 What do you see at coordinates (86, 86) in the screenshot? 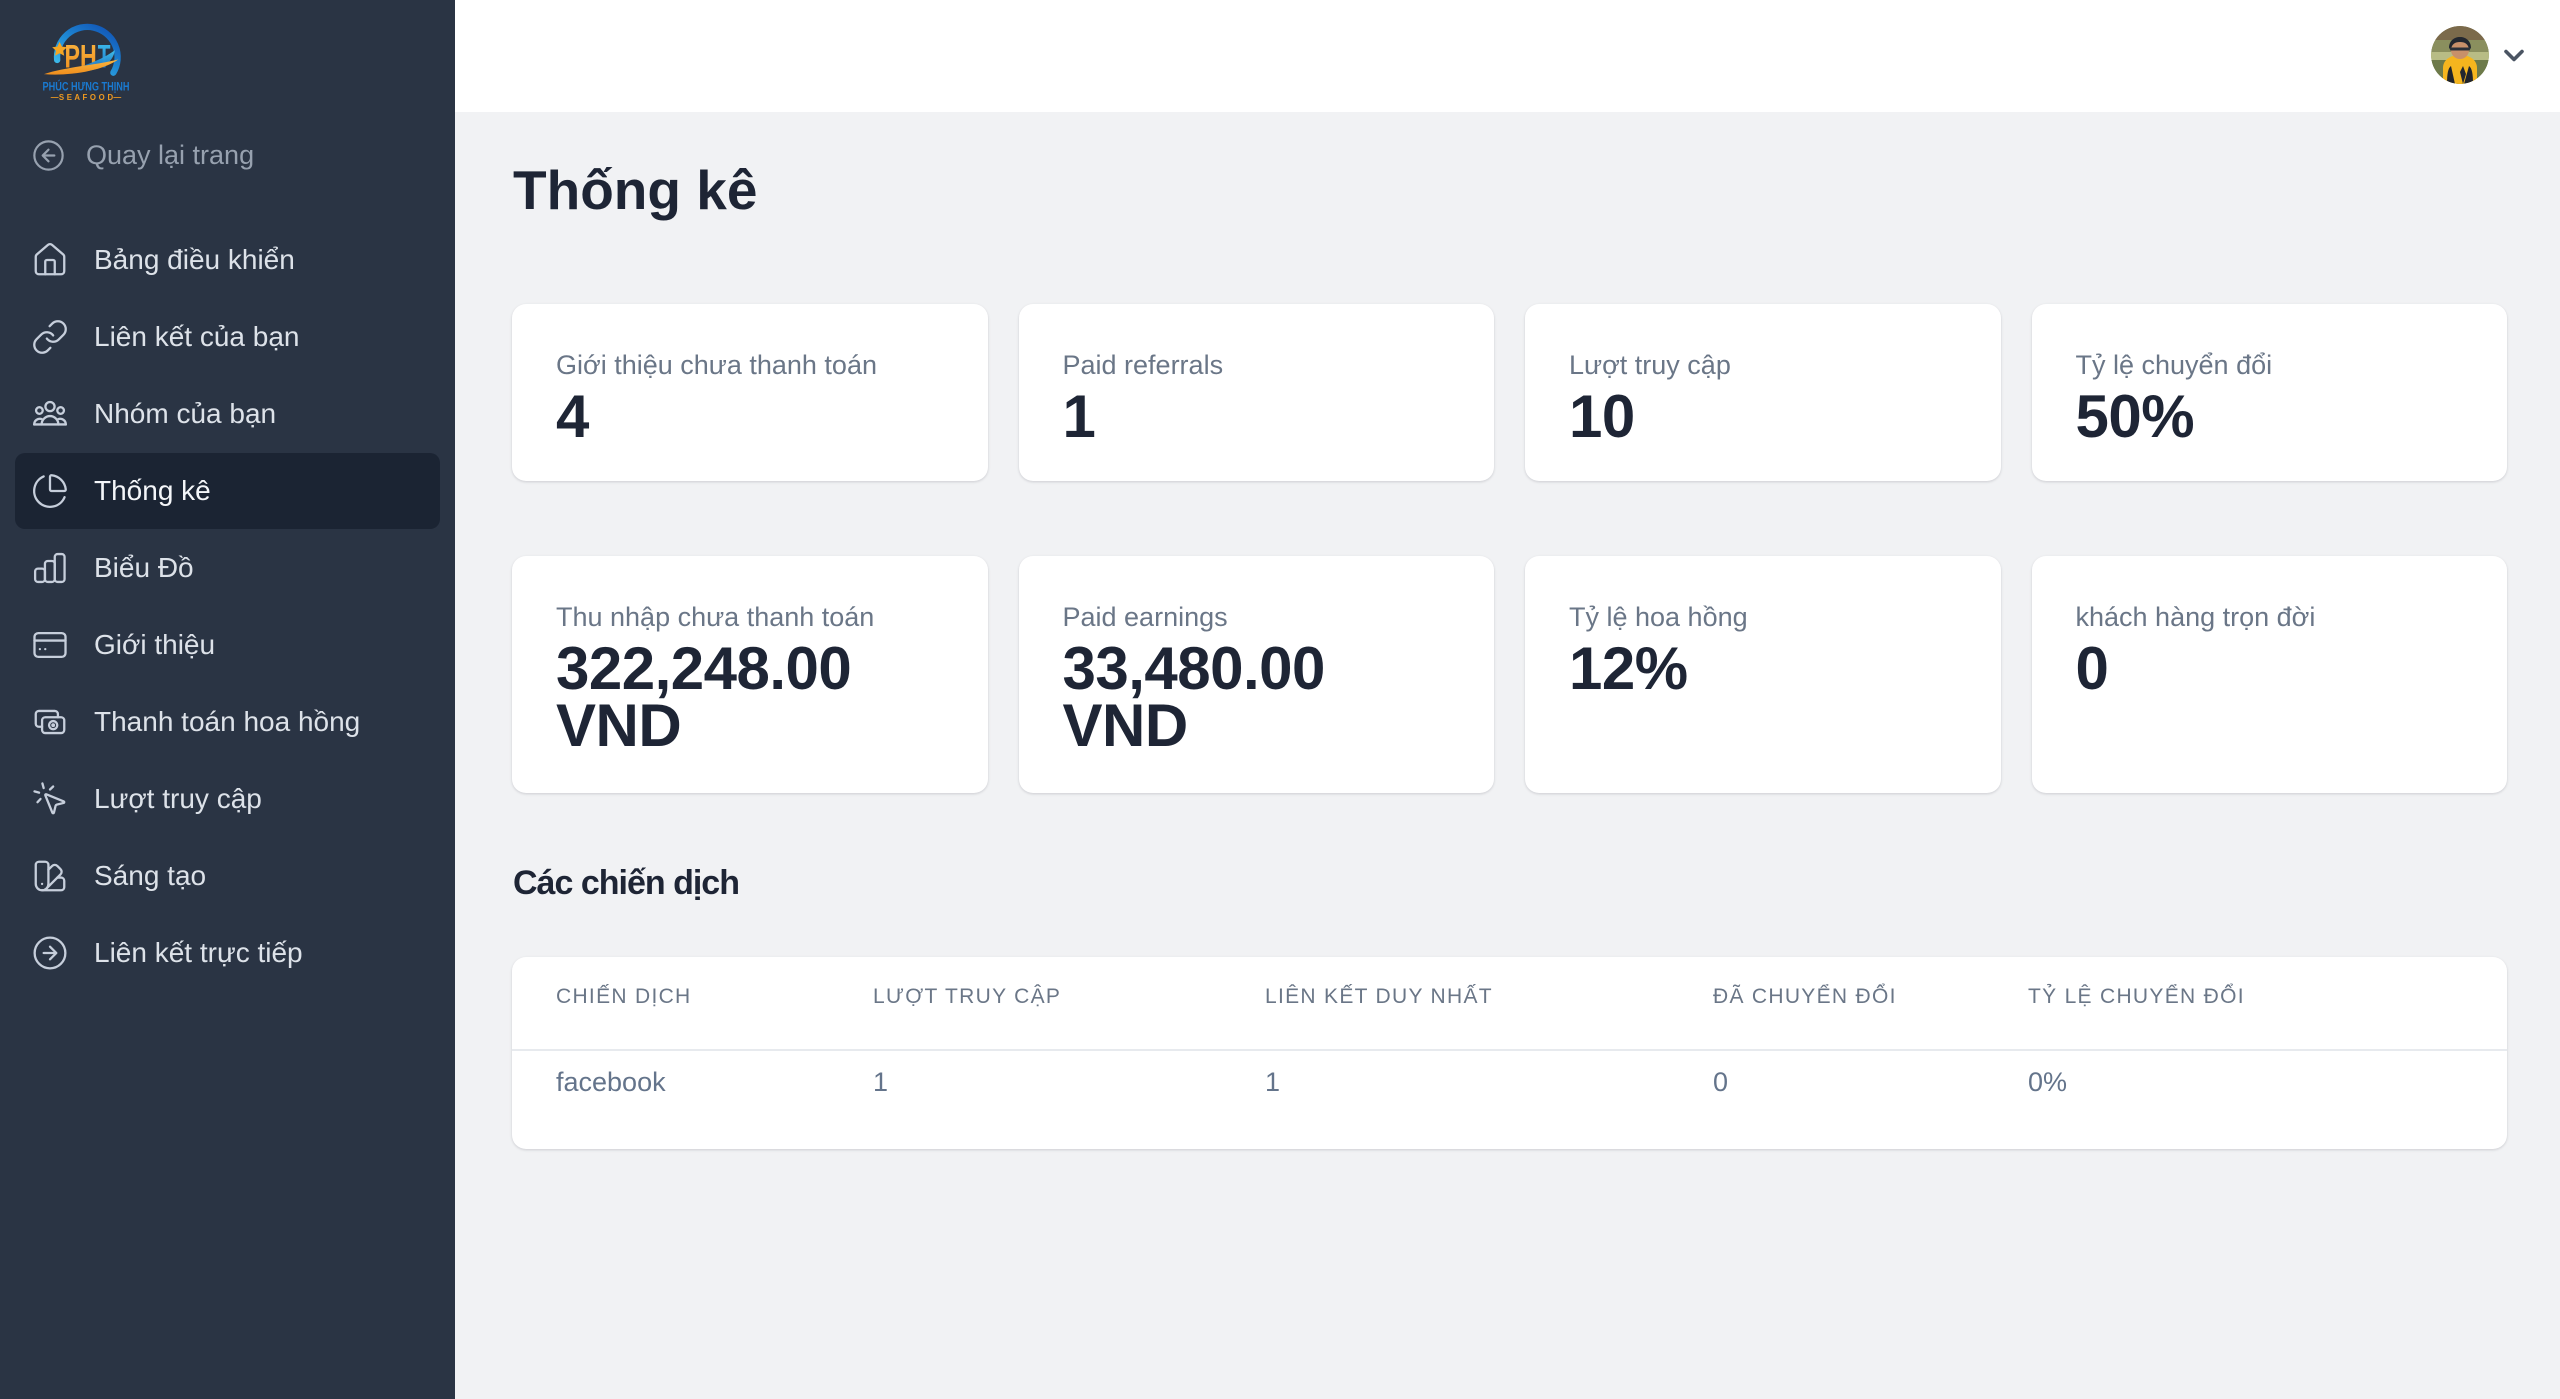
I see `svg-text: PHÚC HƯNG THỊNH` at bounding box center [86, 86].